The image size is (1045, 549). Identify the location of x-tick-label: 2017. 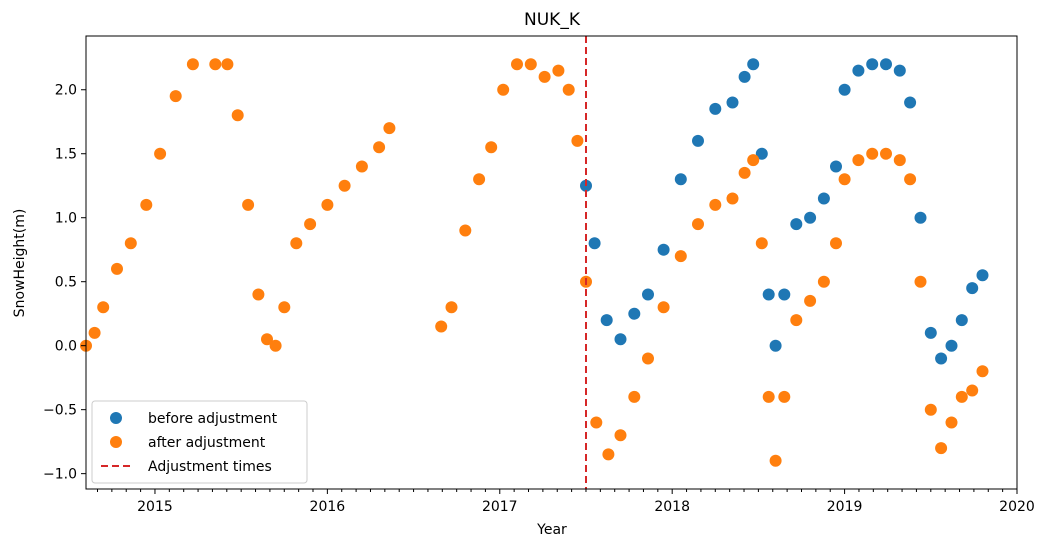
(500, 507).